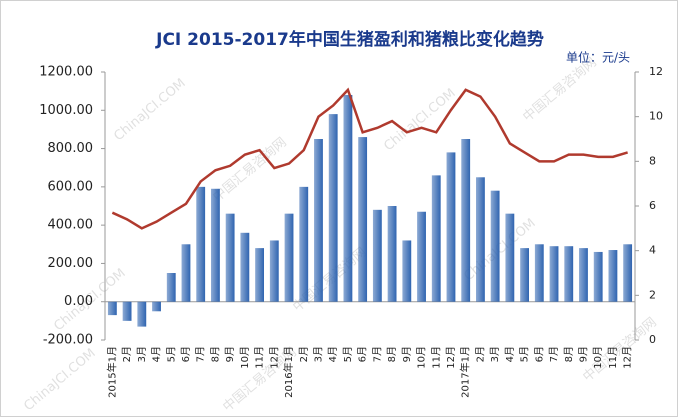  Describe the element at coordinates (71, 148) in the screenshot. I see `y-tick-label: 800.00` at that location.